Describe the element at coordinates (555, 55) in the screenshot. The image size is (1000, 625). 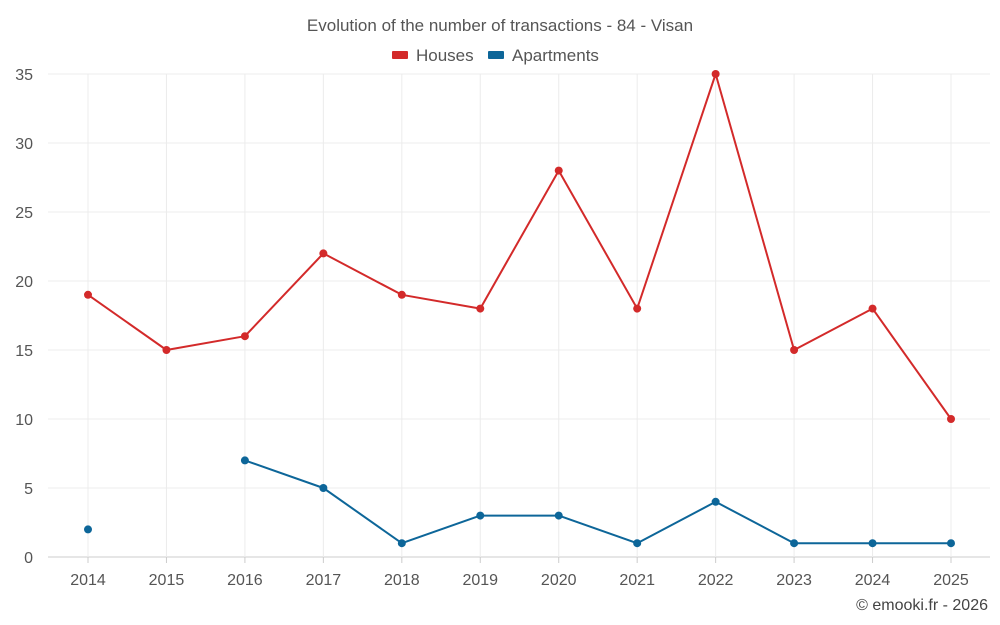
I see `legend-label-apartments: Apartments` at that location.